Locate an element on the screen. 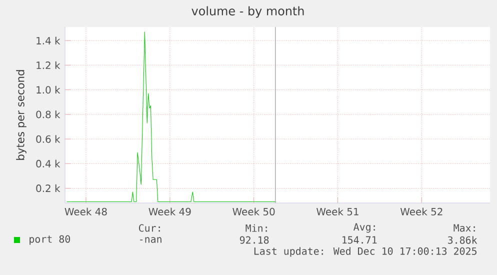 The height and width of the screenshot is (275, 497). x-tick-label: Week 51 is located at coordinates (337, 212).